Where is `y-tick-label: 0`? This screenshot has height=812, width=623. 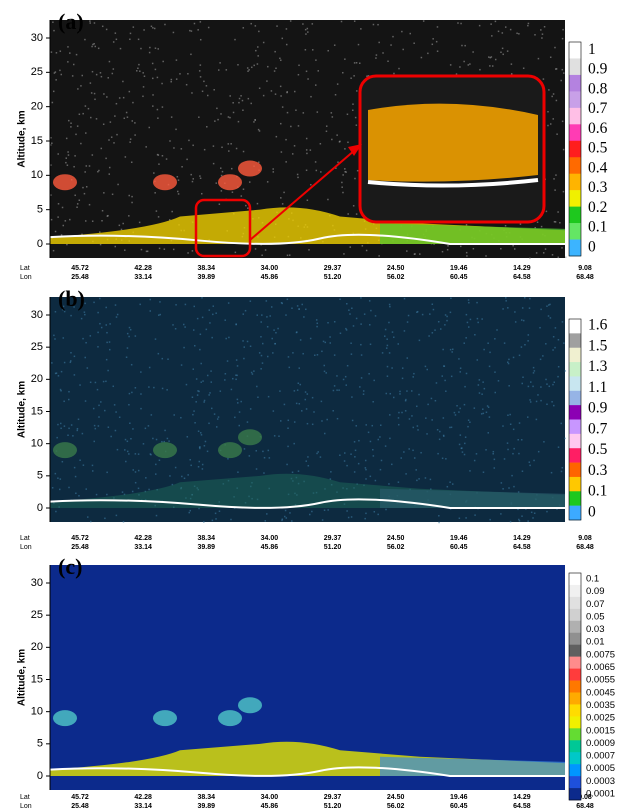 y-tick-label: 0 is located at coordinates (40, 508).